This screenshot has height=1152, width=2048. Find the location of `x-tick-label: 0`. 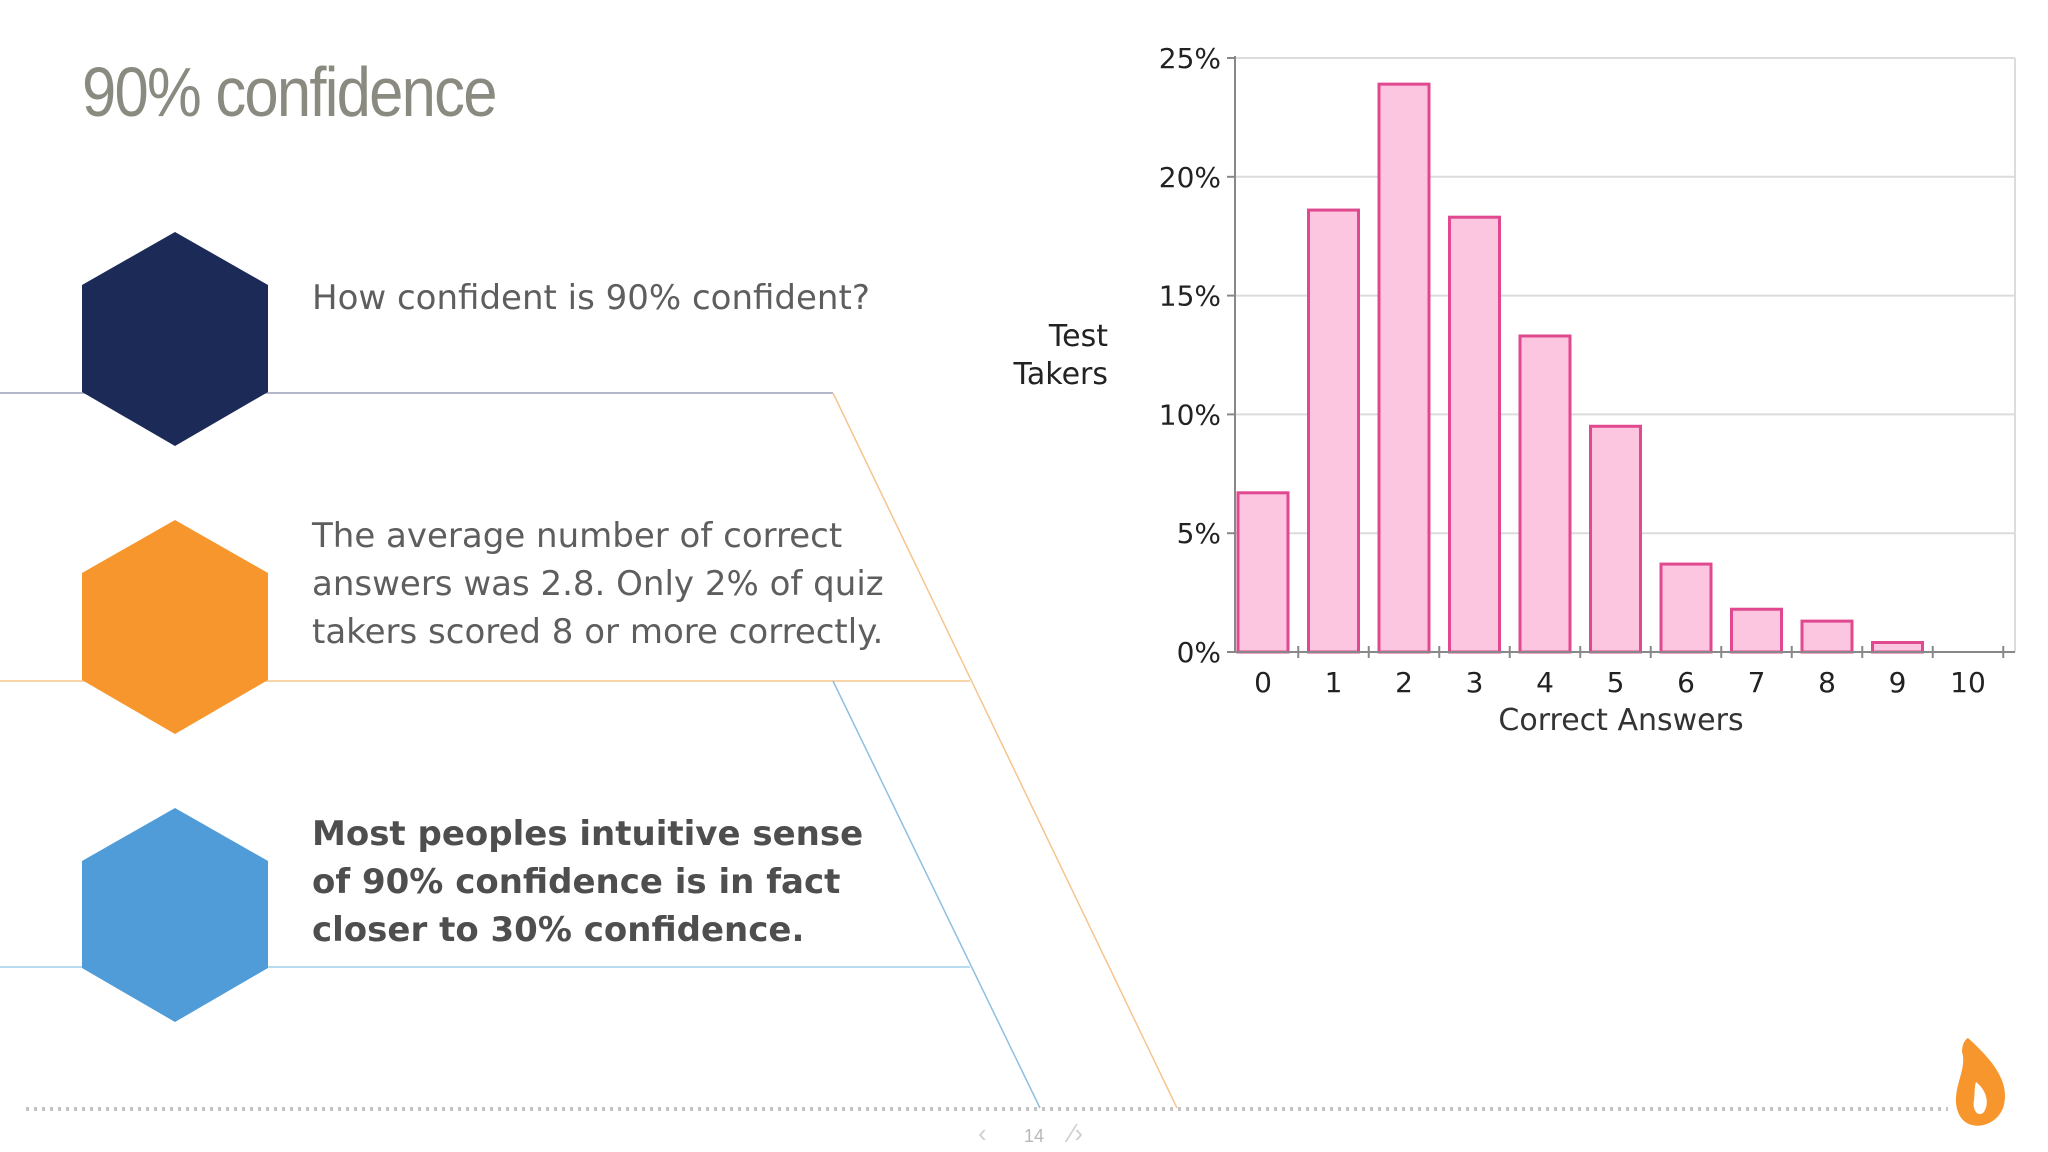

x-tick-label: 0 is located at coordinates (1263, 682).